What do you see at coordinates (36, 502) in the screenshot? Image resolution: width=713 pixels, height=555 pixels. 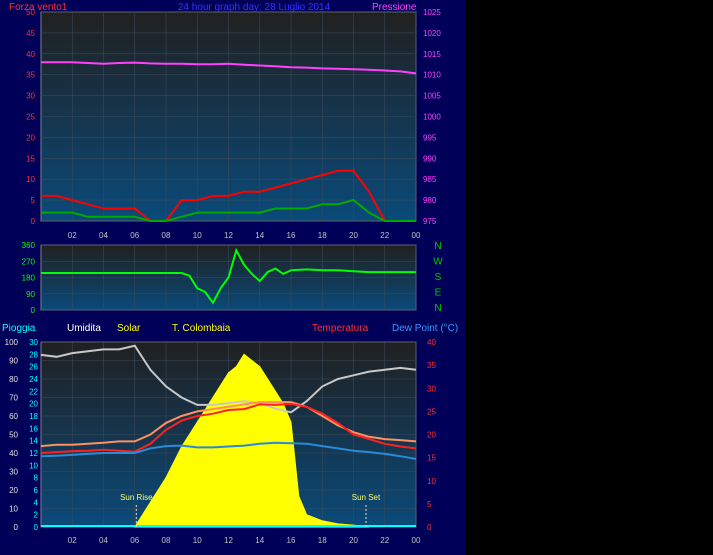 I see `solar-tick-label: 4` at bounding box center [36, 502].